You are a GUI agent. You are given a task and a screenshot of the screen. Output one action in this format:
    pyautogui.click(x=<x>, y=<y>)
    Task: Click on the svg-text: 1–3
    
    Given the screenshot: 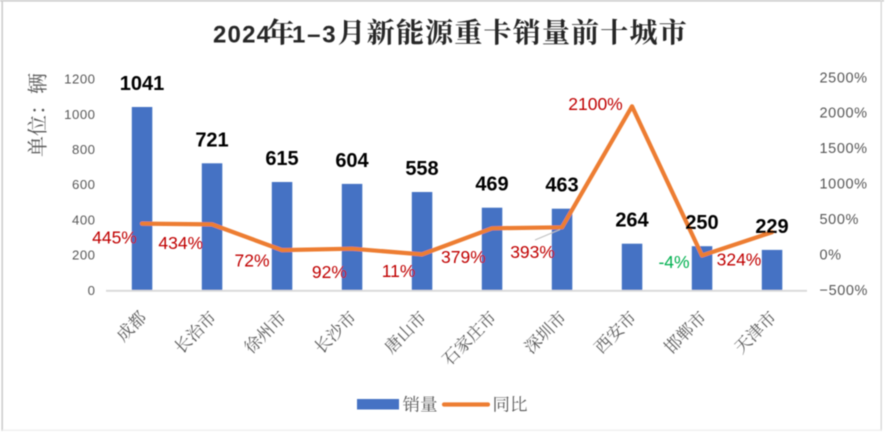 What is the action you would take?
    pyautogui.click(x=314, y=34)
    